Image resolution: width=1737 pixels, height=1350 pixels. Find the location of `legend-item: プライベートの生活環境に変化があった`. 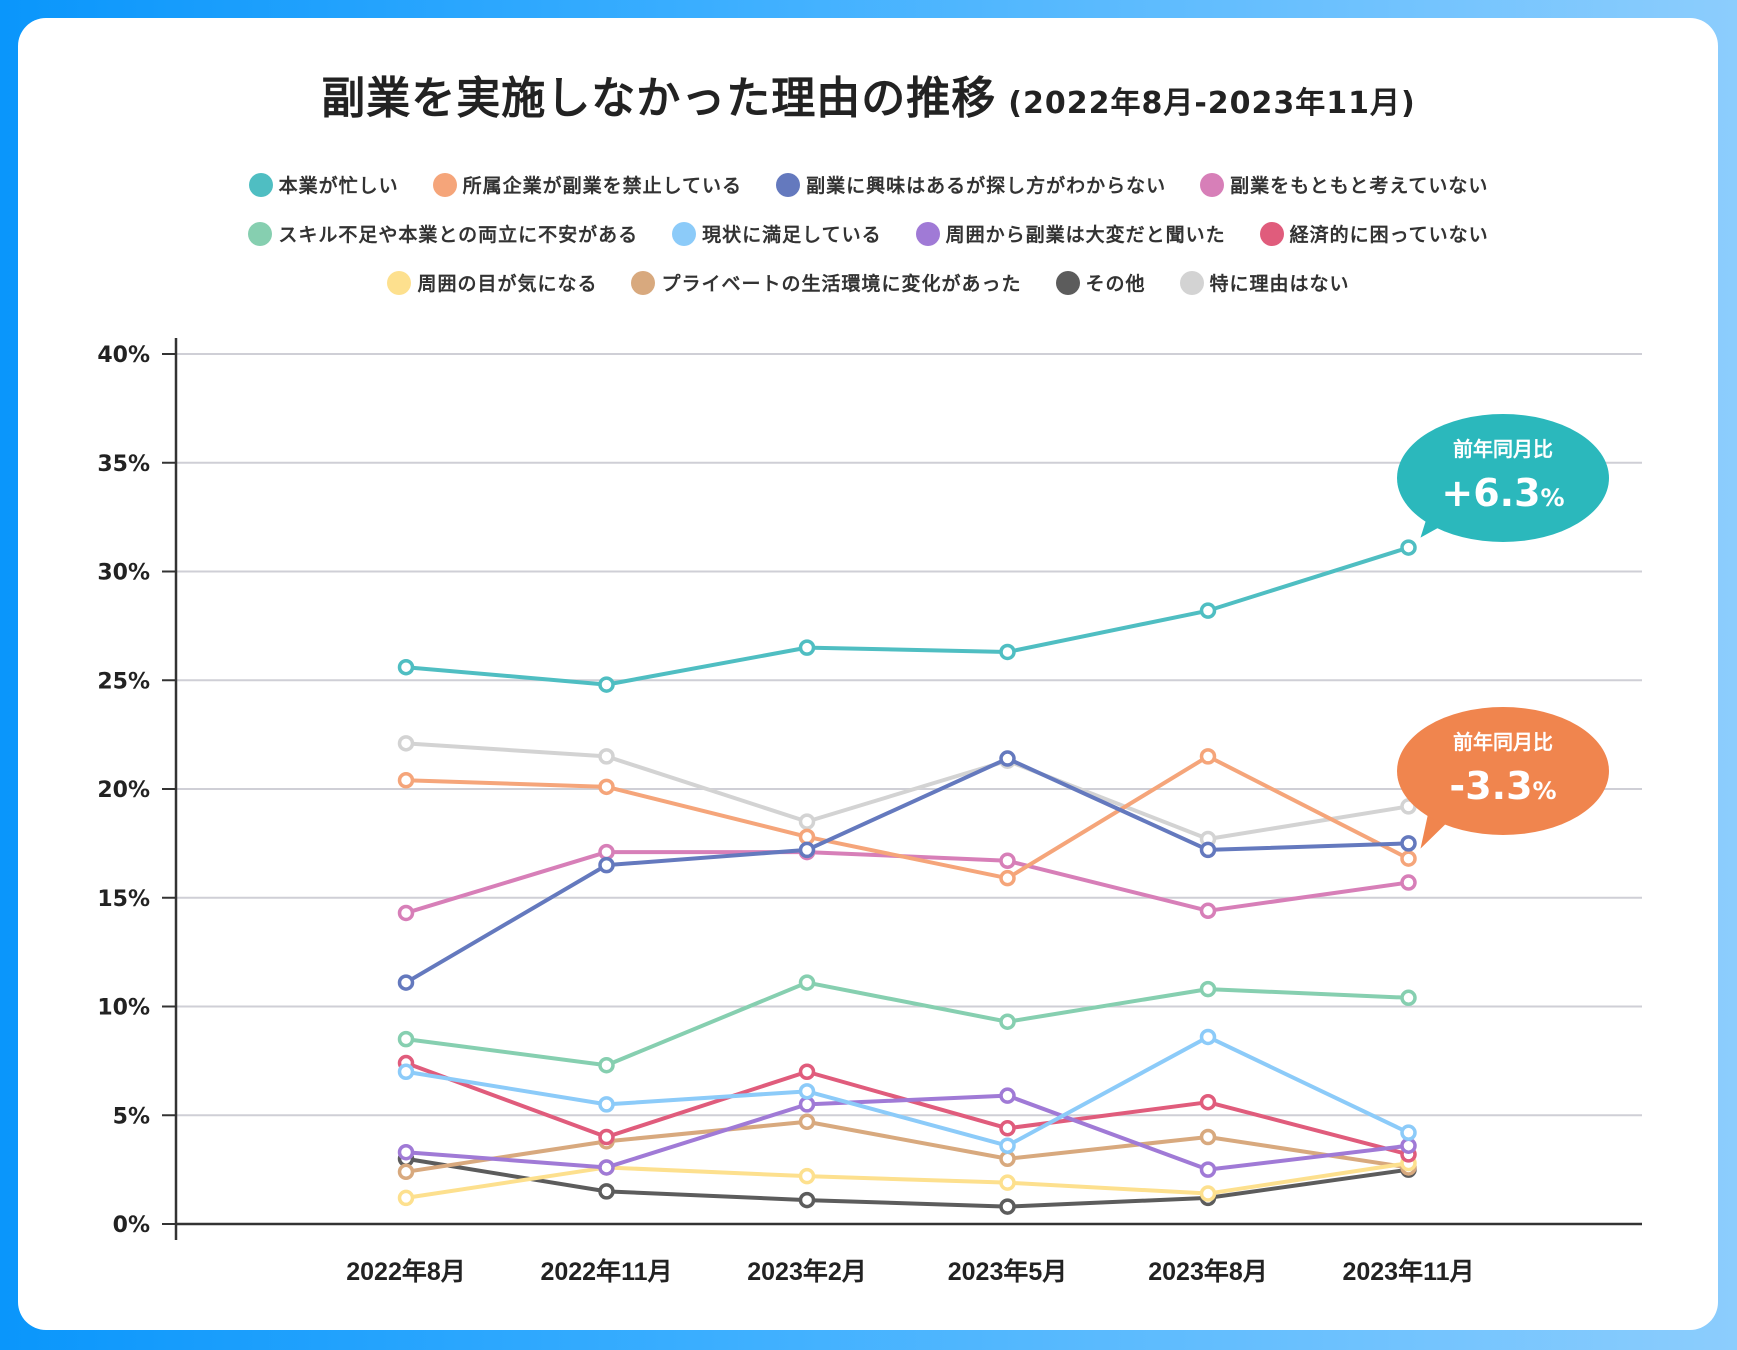

legend-item: プライベートの生活環境に変化があった is located at coordinates (826, 282).